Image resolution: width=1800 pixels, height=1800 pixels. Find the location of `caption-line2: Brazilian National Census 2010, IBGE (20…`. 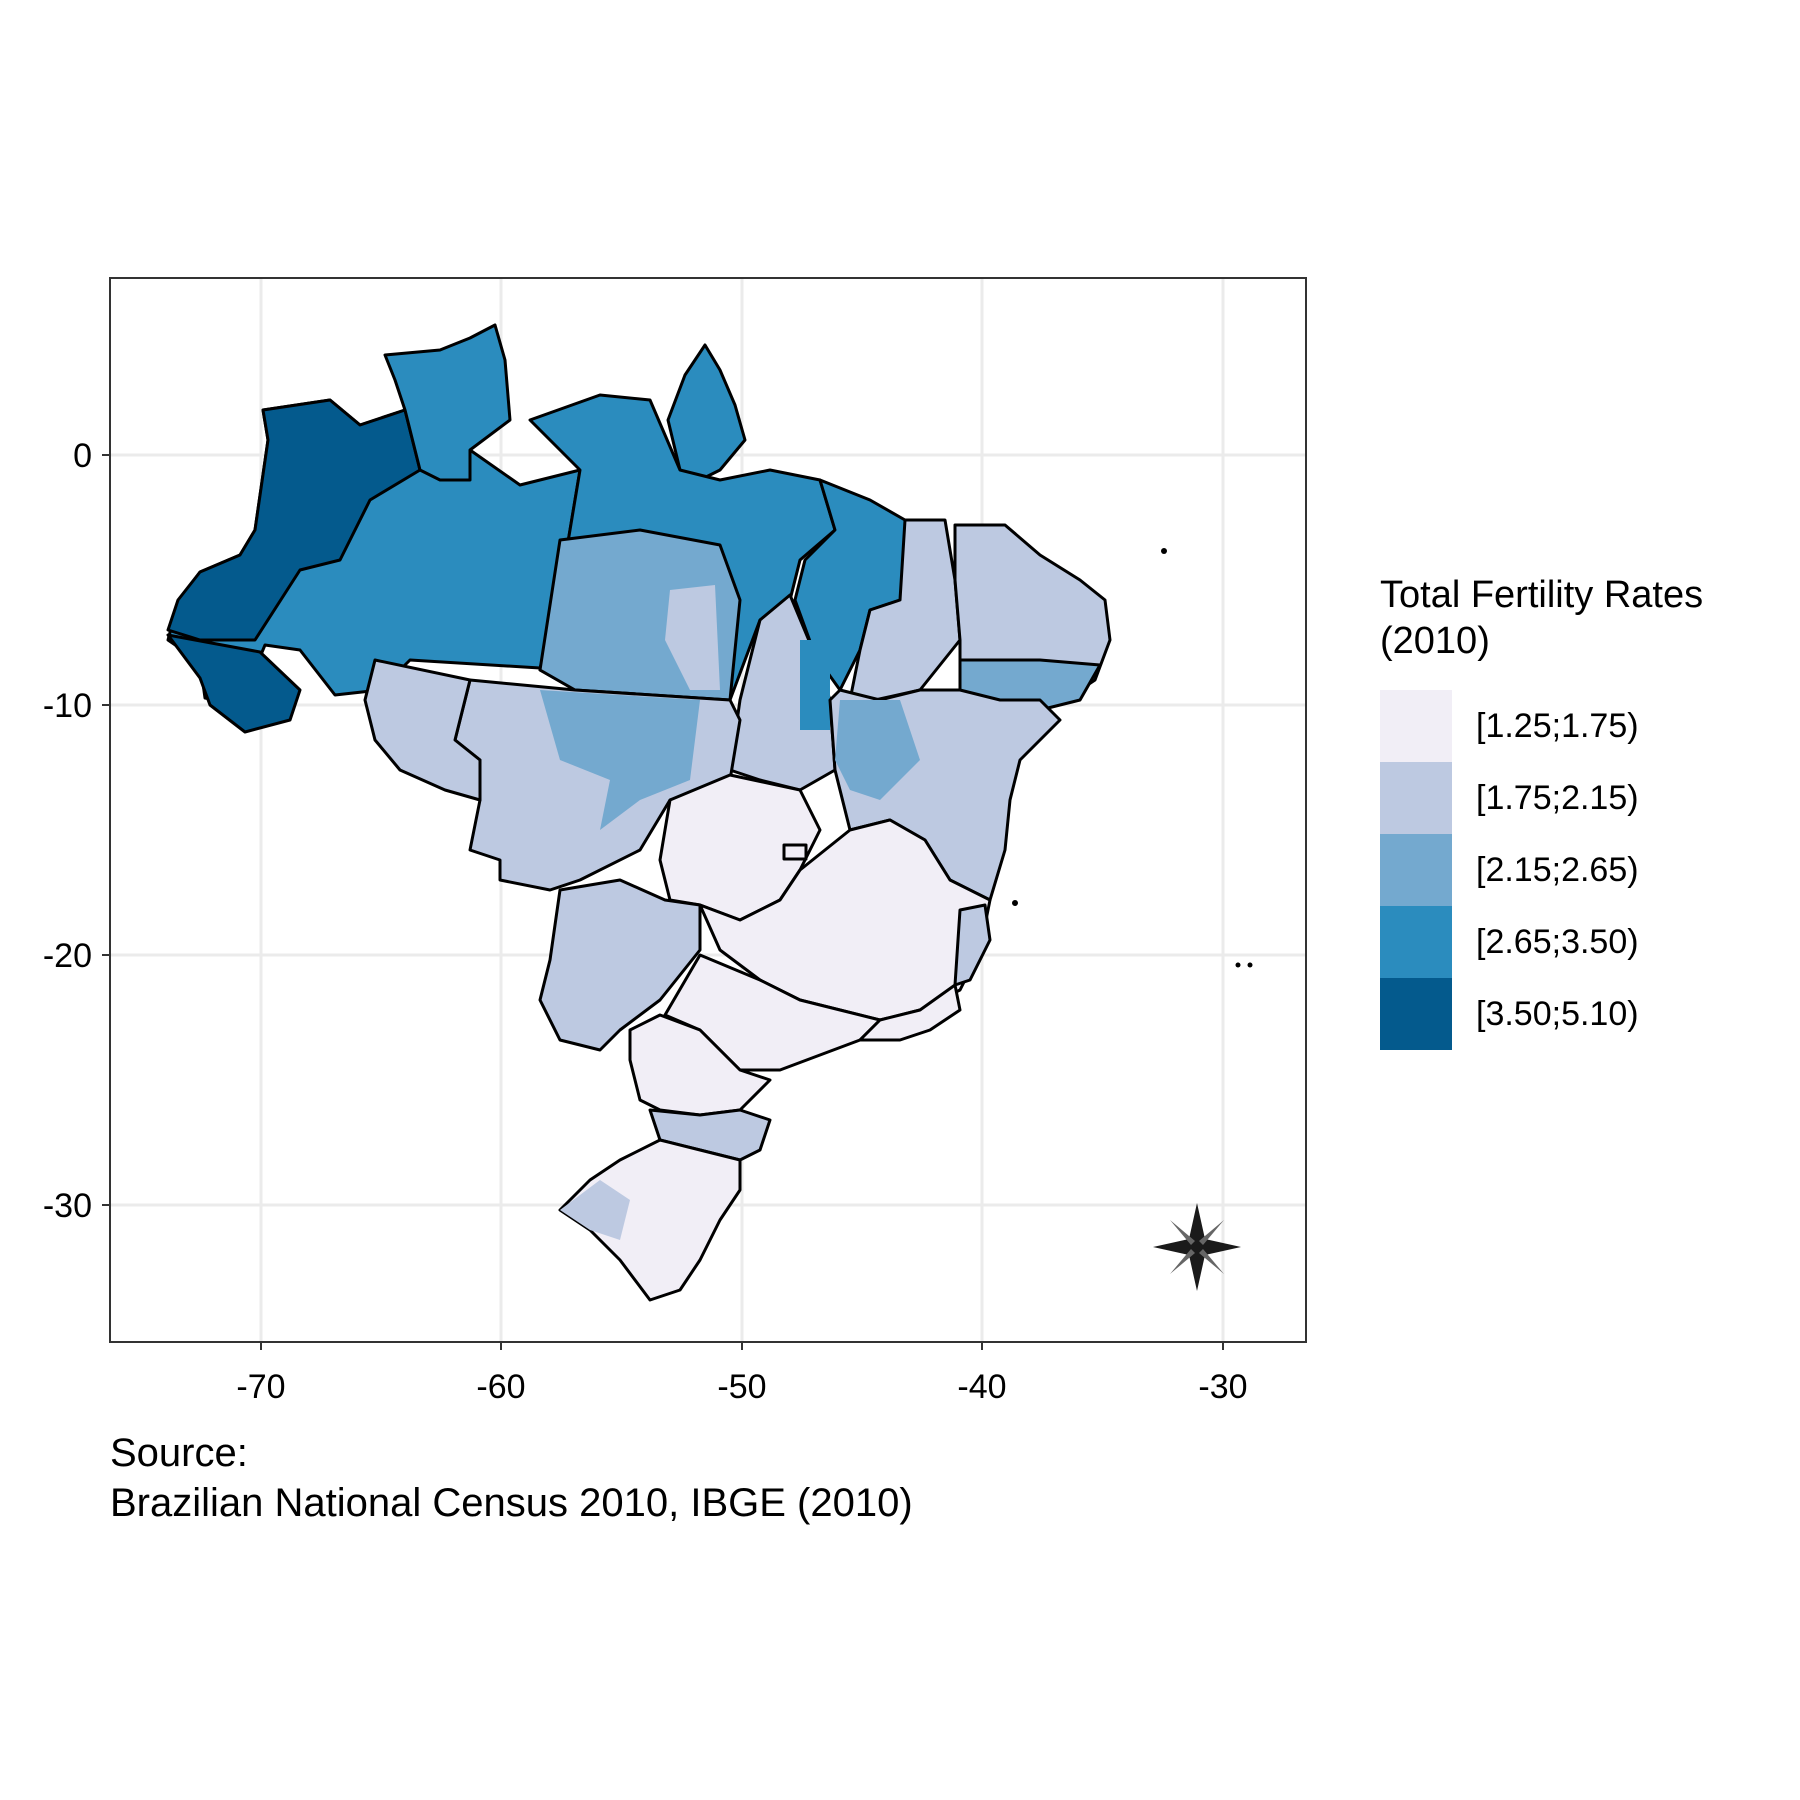

caption-line2: Brazilian National Census 2010, IBGE (20… is located at coordinates (511, 1503).